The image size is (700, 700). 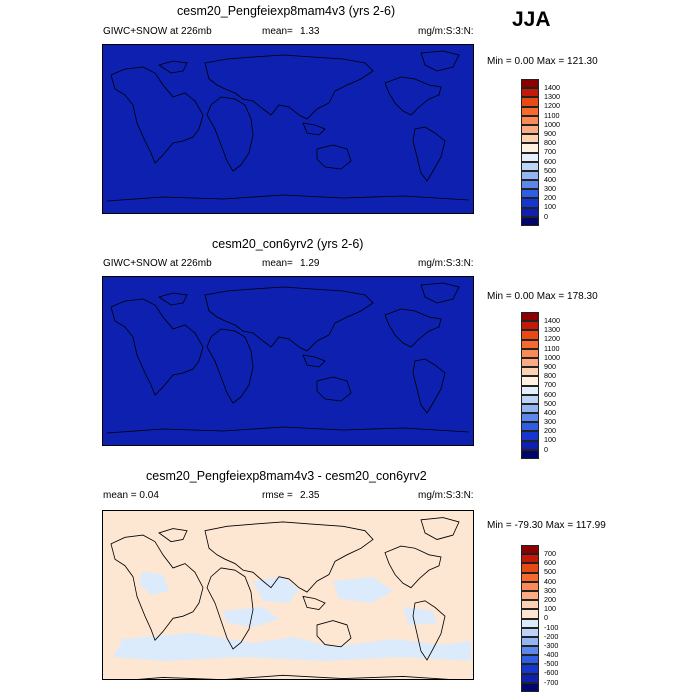 What do you see at coordinates (157, 263) in the screenshot?
I see `panel-2-variable-label: GIWC+SNOW at 226mb` at bounding box center [157, 263].